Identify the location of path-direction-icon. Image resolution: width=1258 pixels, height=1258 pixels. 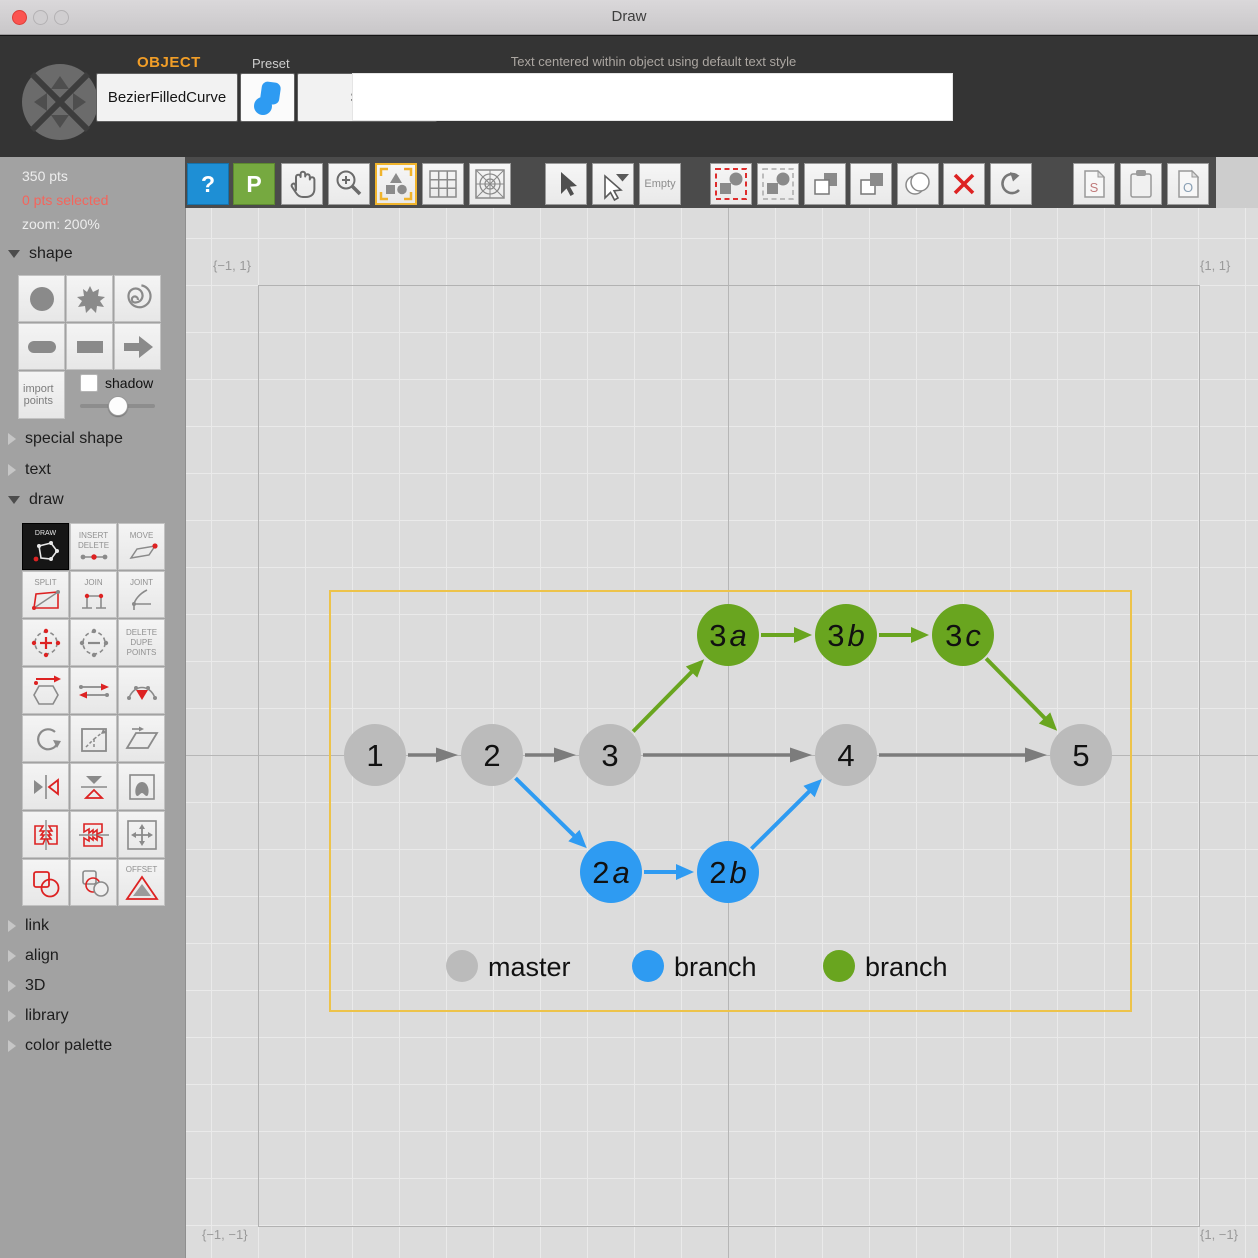
(46, 690).